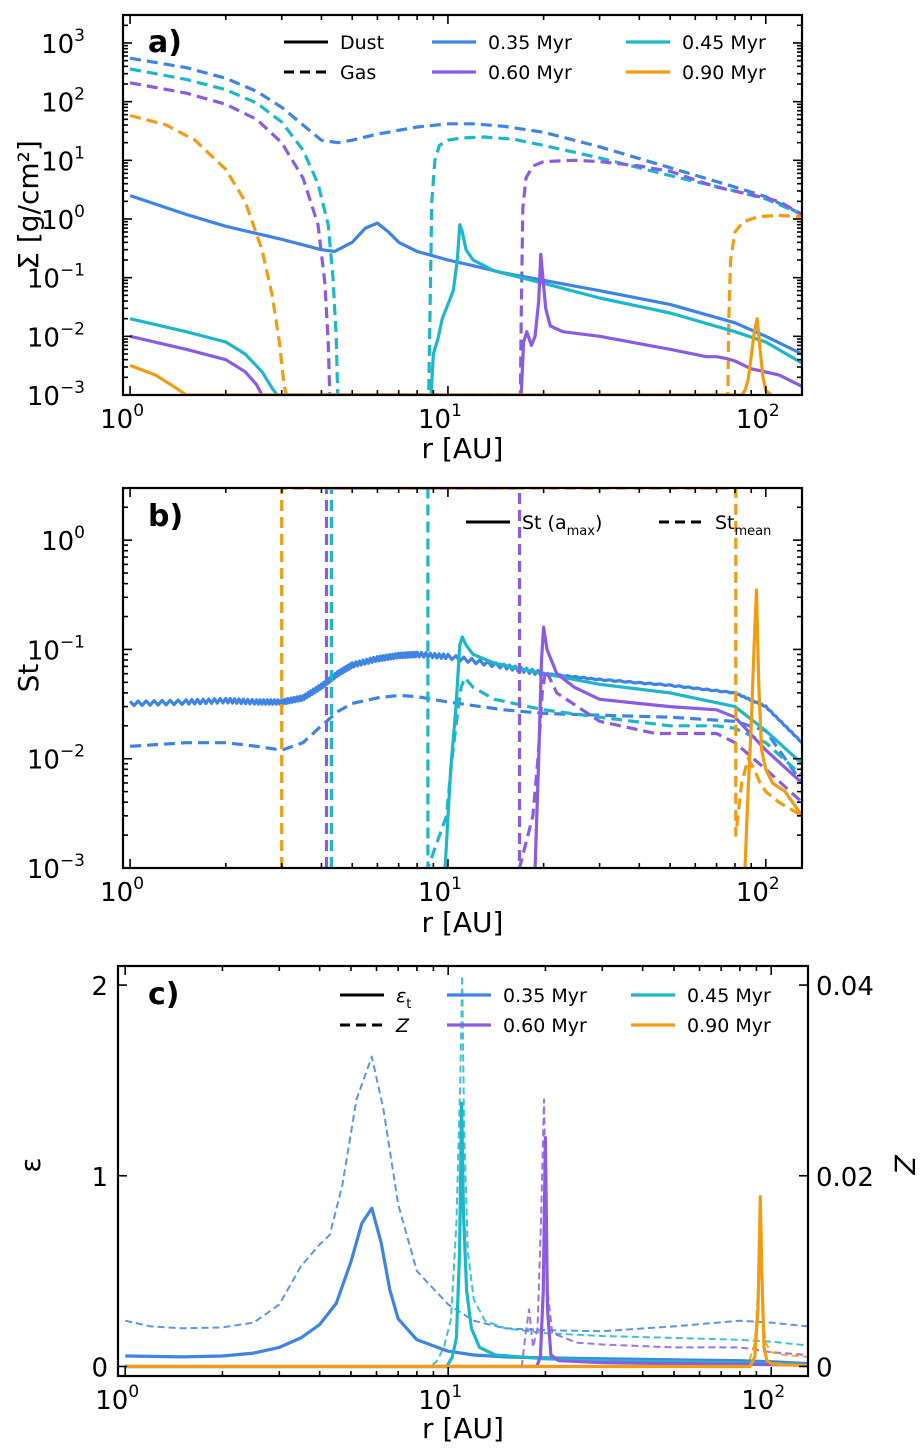 The width and height of the screenshot is (920, 1448). What do you see at coordinates (465, 136) in the screenshot?
I see `series-line-gas-0-35-myr` at bounding box center [465, 136].